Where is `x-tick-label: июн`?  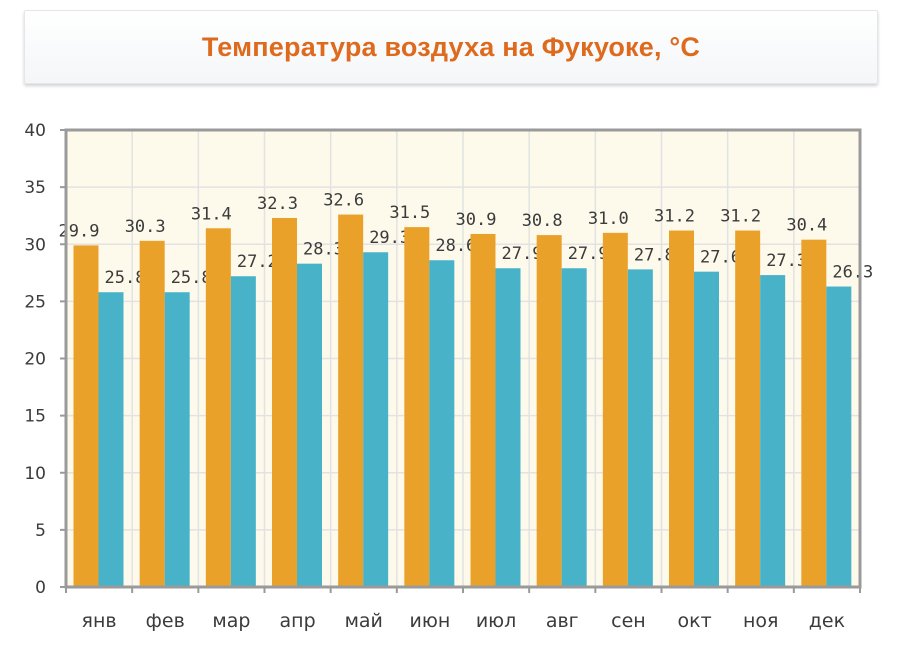 x-tick-label: июн is located at coordinates (430, 621).